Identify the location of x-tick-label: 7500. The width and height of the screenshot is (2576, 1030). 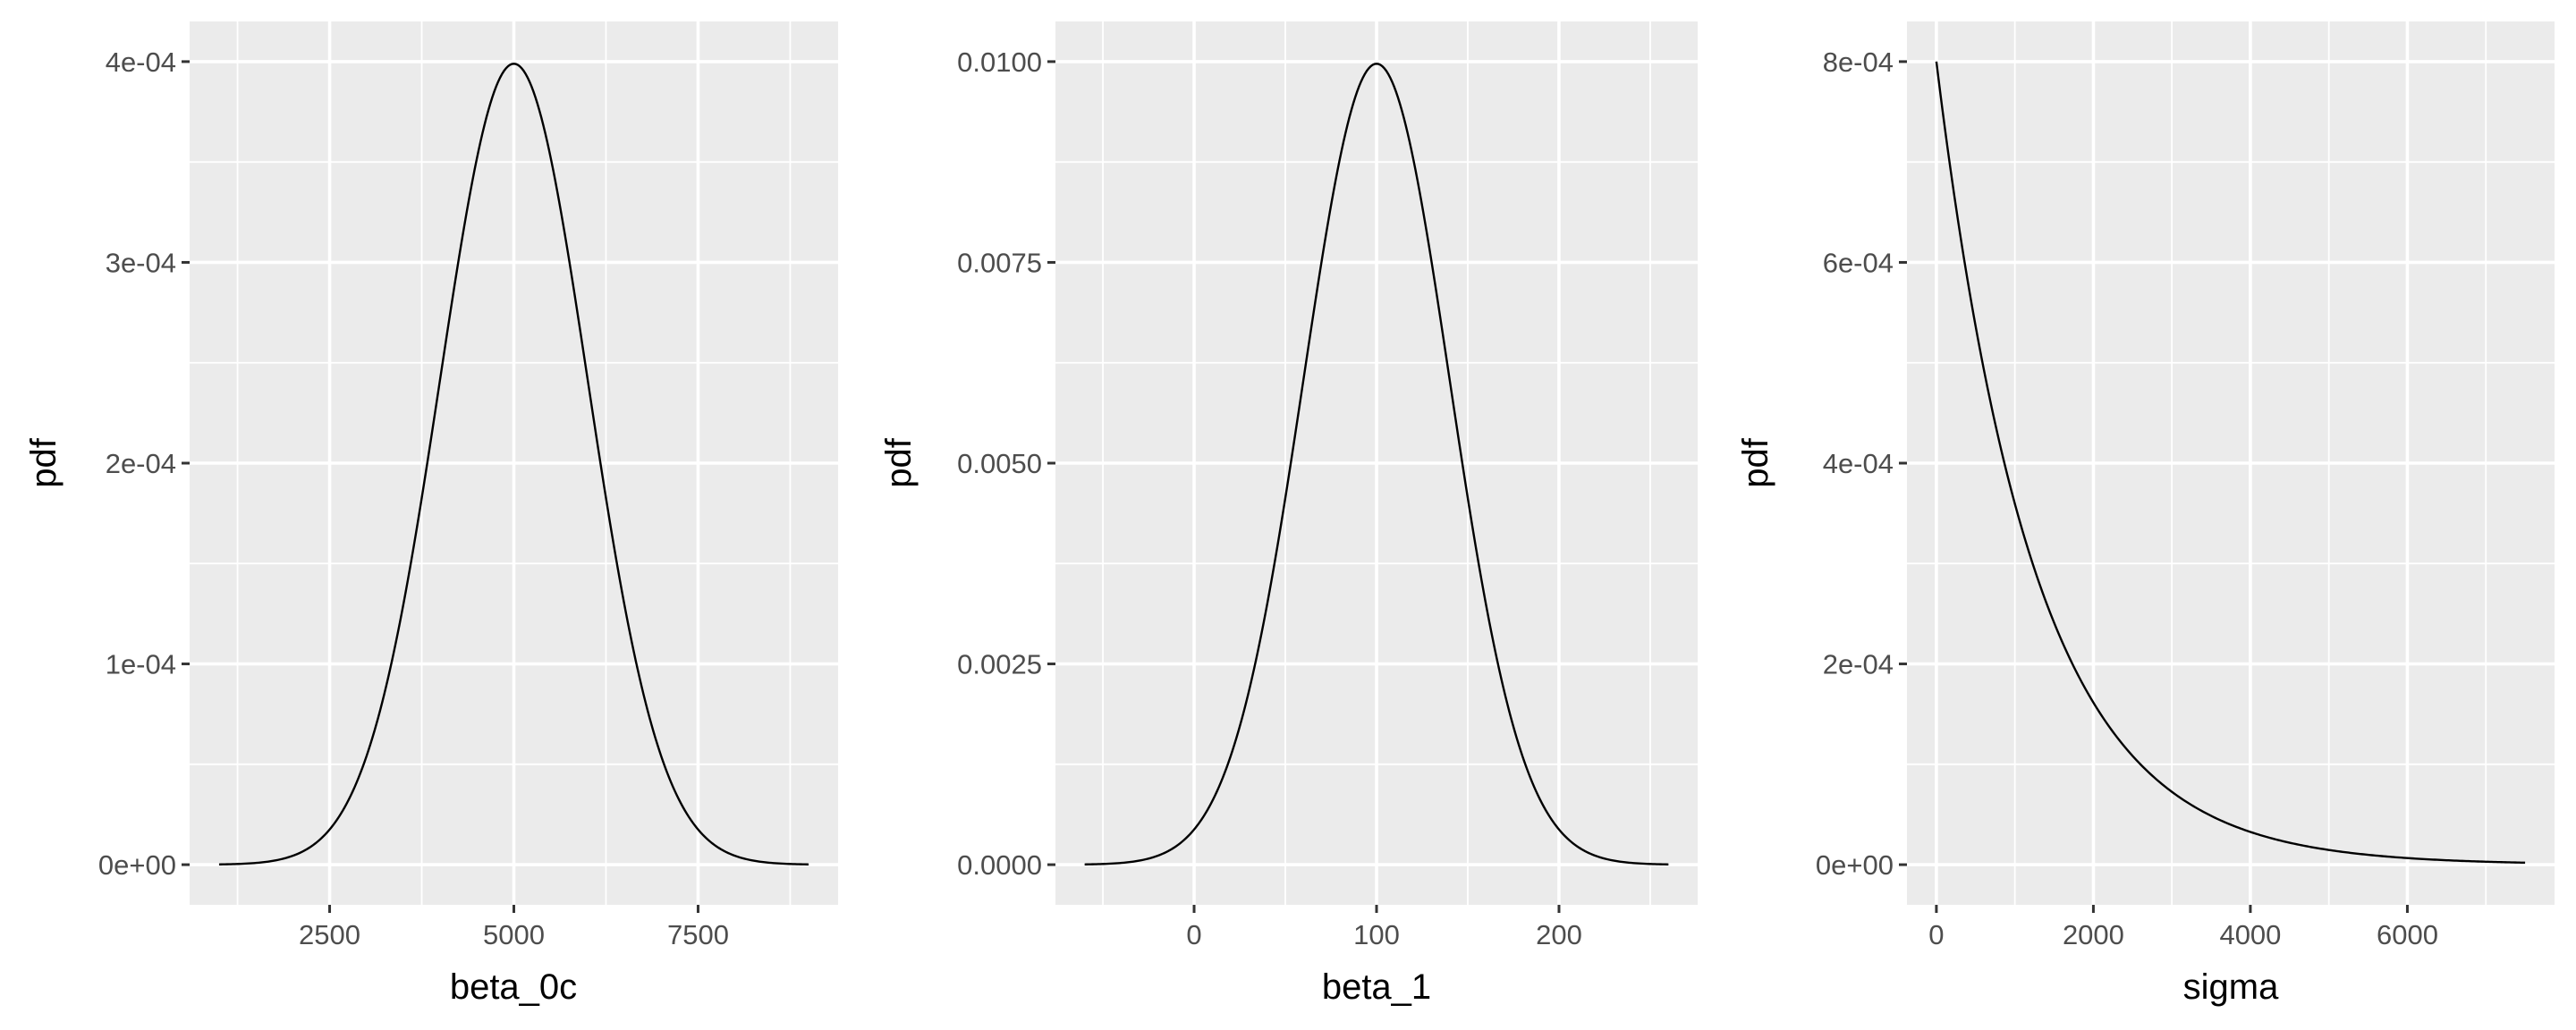
(698, 935).